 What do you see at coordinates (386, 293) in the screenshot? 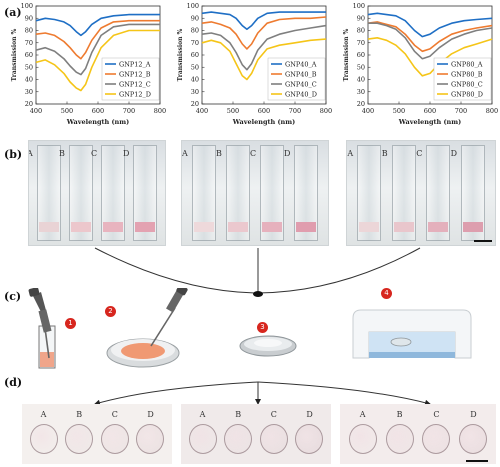
I see `step-badge-4: 4` at bounding box center [386, 293].